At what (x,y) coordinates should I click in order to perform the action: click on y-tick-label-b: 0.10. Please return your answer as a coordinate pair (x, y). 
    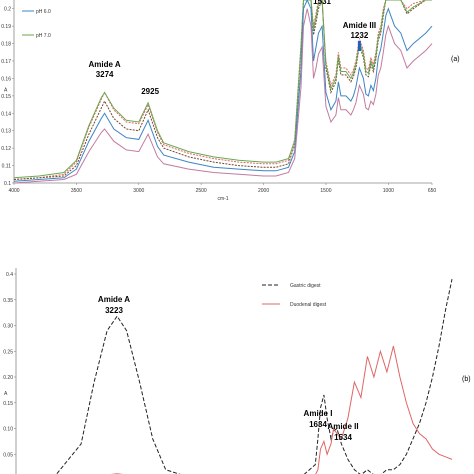
    Looking at the image, I should click on (8, 430).